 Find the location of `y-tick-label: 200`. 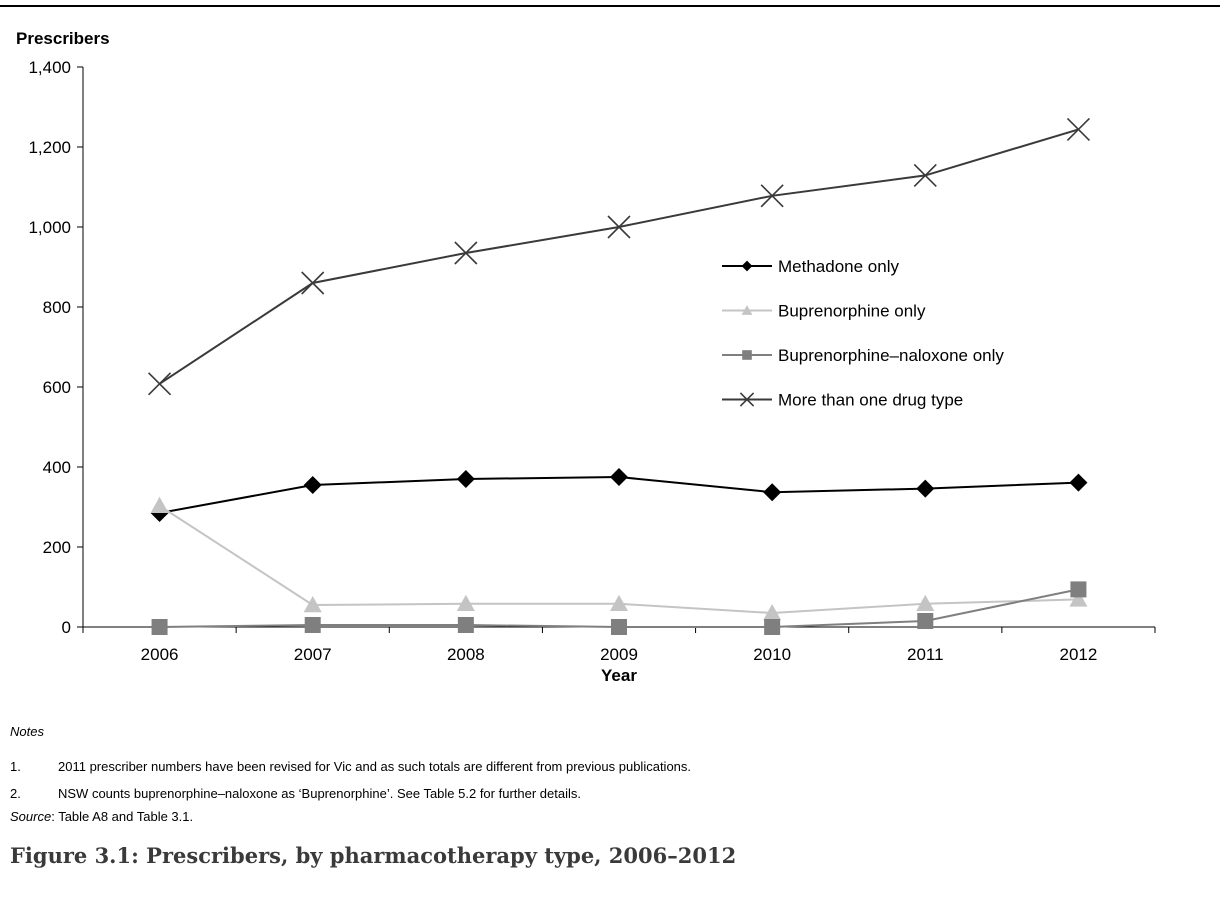

y-tick-label: 200 is located at coordinates (57, 547).